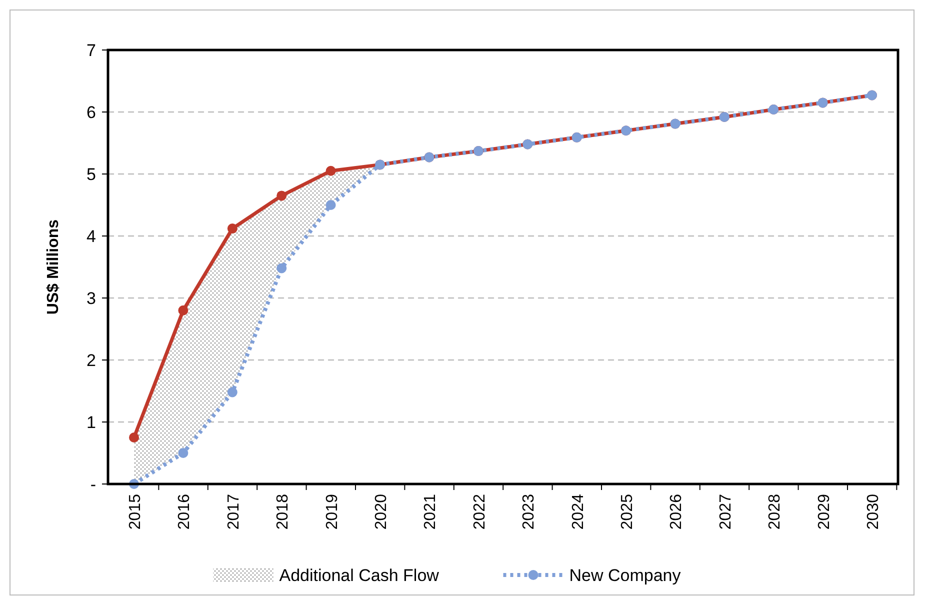 The width and height of the screenshot is (930, 607). I want to click on y-tick-label: 5, so click(91, 174).